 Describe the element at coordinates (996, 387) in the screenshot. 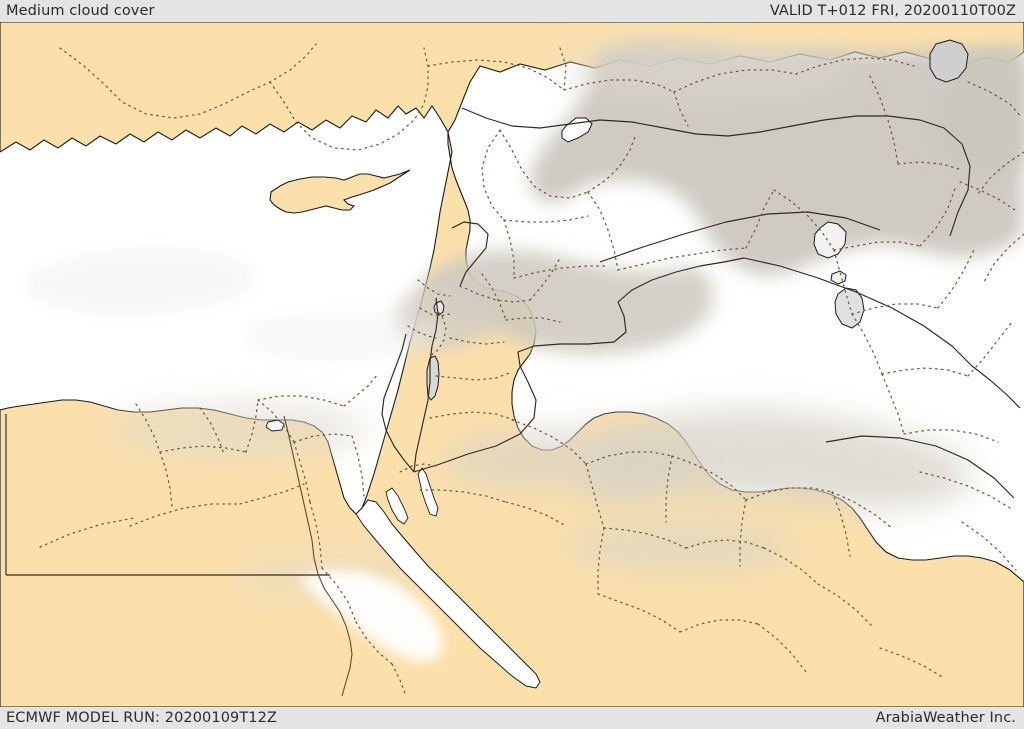

I see `border-saudi-gulf` at that location.